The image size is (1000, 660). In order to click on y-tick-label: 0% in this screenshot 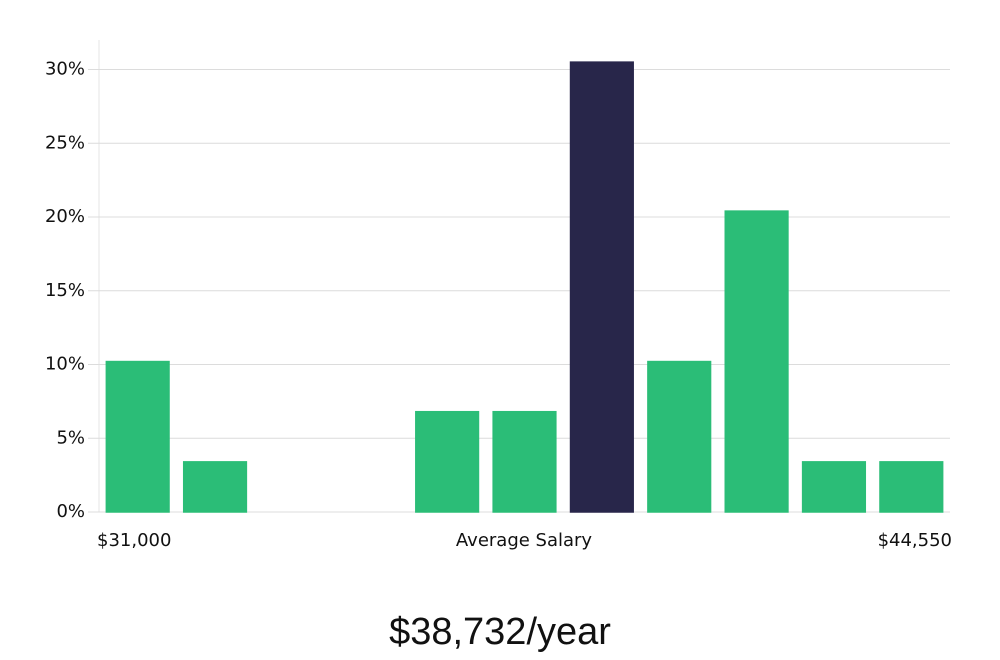, I will do `click(70, 511)`.